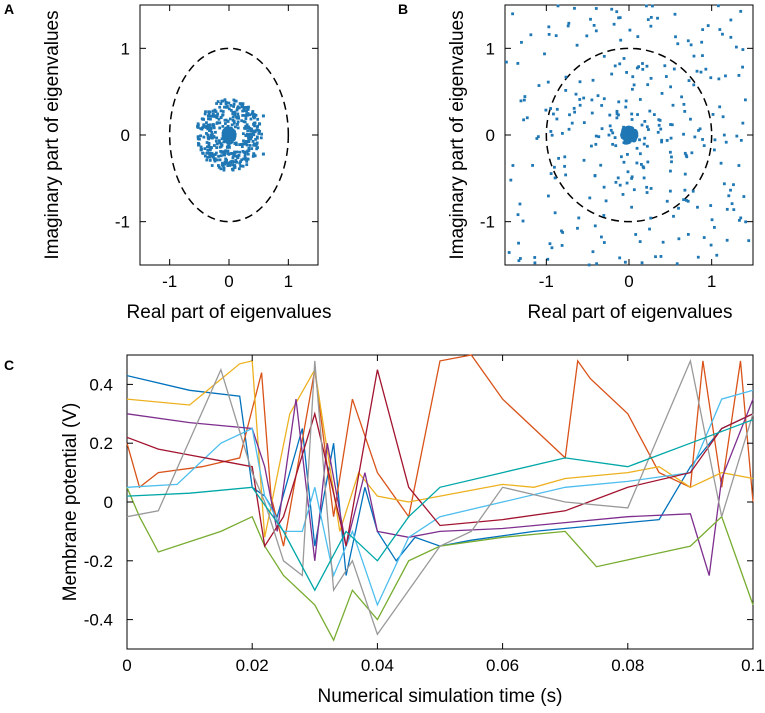 The height and width of the screenshot is (713, 765). What do you see at coordinates (627, 665) in the screenshot?
I see `x-tick-label: 0.08` at bounding box center [627, 665].